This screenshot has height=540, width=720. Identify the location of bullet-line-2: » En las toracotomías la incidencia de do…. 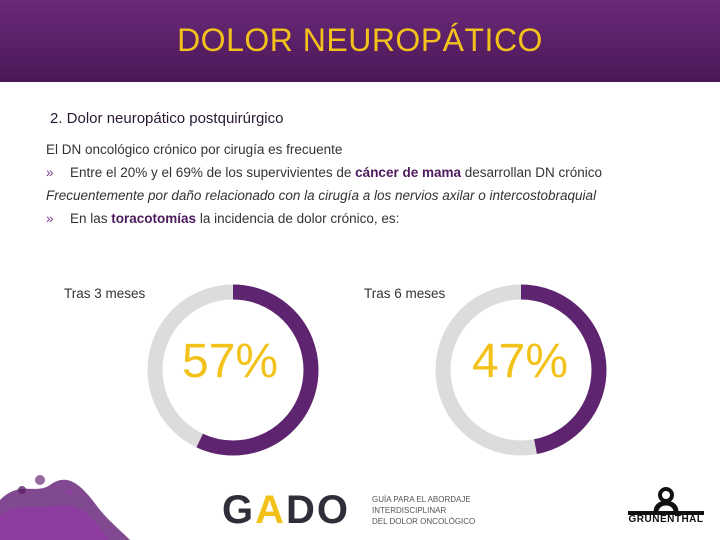
(371, 218).